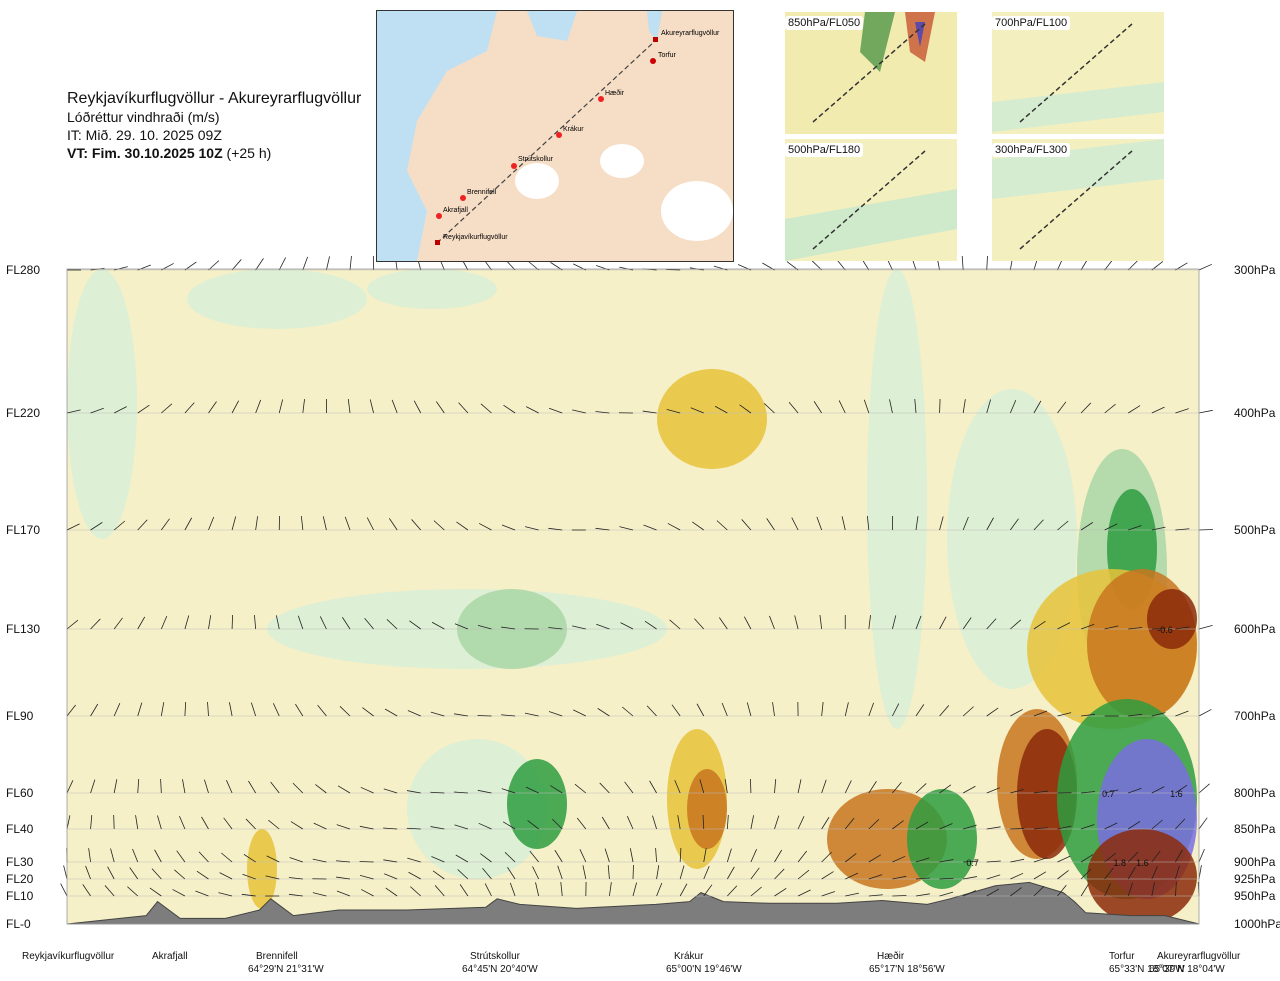  What do you see at coordinates (559, 135) in the screenshot?
I see `krakur-marker` at bounding box center [559, 135].